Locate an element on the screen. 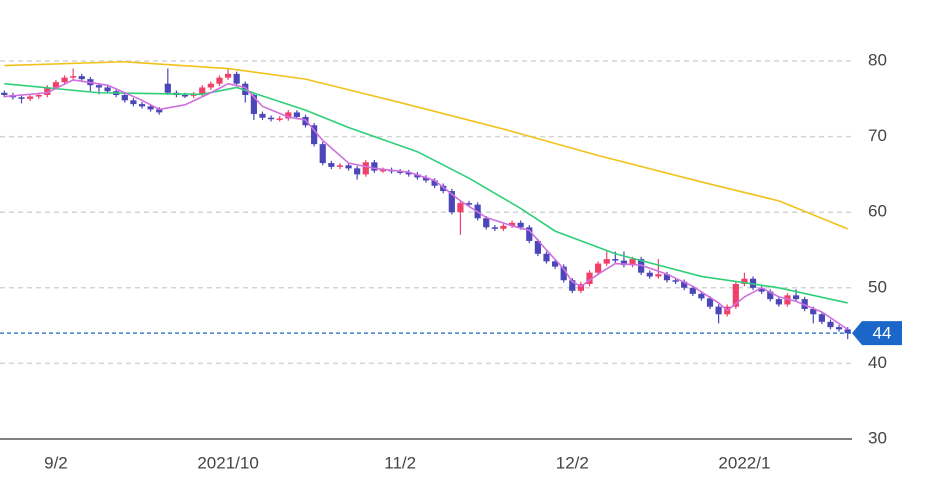 The image size is (929, 486). current-price-tag is located at coordinates (877, 333).